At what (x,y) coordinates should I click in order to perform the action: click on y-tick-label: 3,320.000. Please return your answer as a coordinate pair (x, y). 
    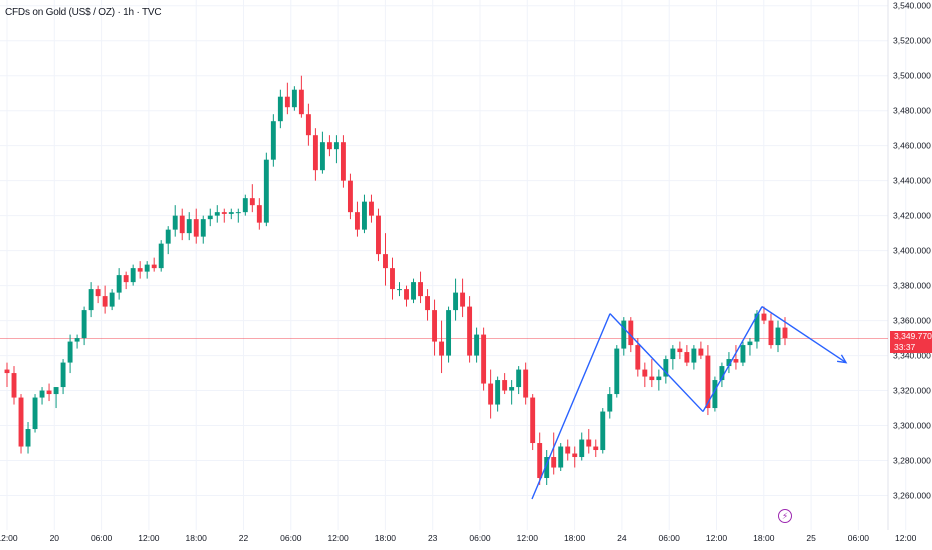
    Looking at the image, I should click on (912, 391).